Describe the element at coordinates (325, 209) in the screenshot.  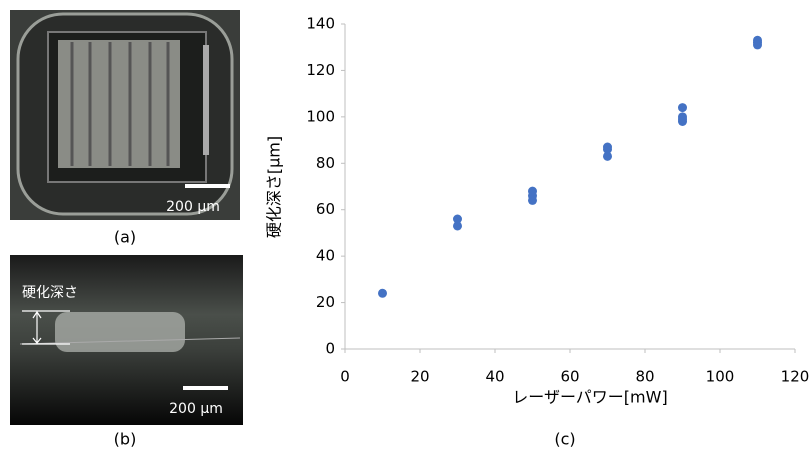
I see `y-tick-label: 60` at that location.